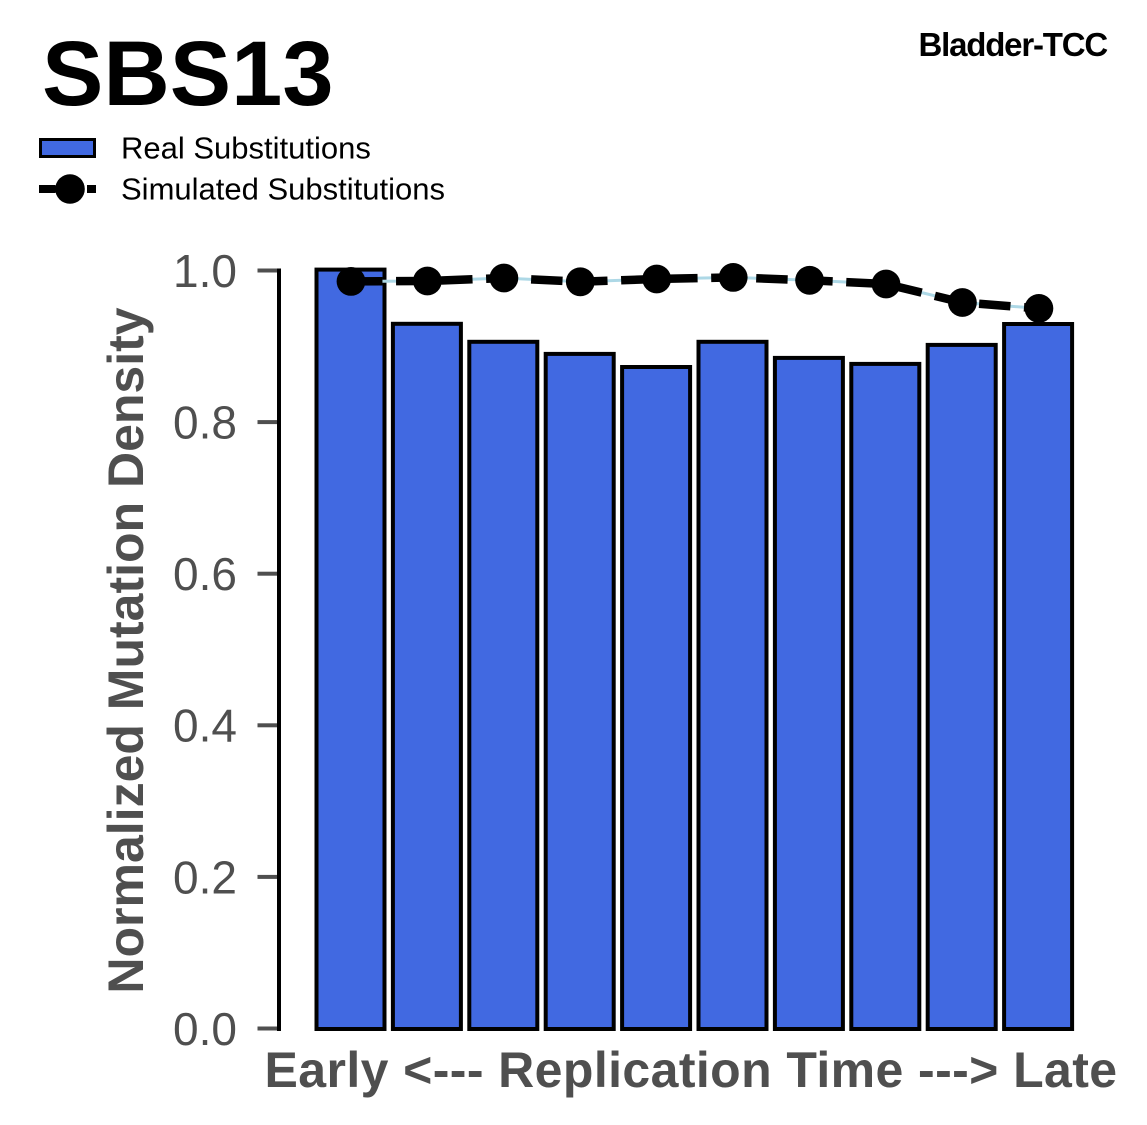 This screenshot has height=1125, width=1147. I want to click on svg-text: 1.0, so click(205, 271).